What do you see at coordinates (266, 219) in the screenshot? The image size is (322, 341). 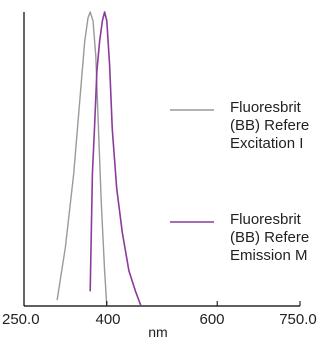 I see `legend-label-emission: Fluoresbrit` at bounding box center [266, 219].